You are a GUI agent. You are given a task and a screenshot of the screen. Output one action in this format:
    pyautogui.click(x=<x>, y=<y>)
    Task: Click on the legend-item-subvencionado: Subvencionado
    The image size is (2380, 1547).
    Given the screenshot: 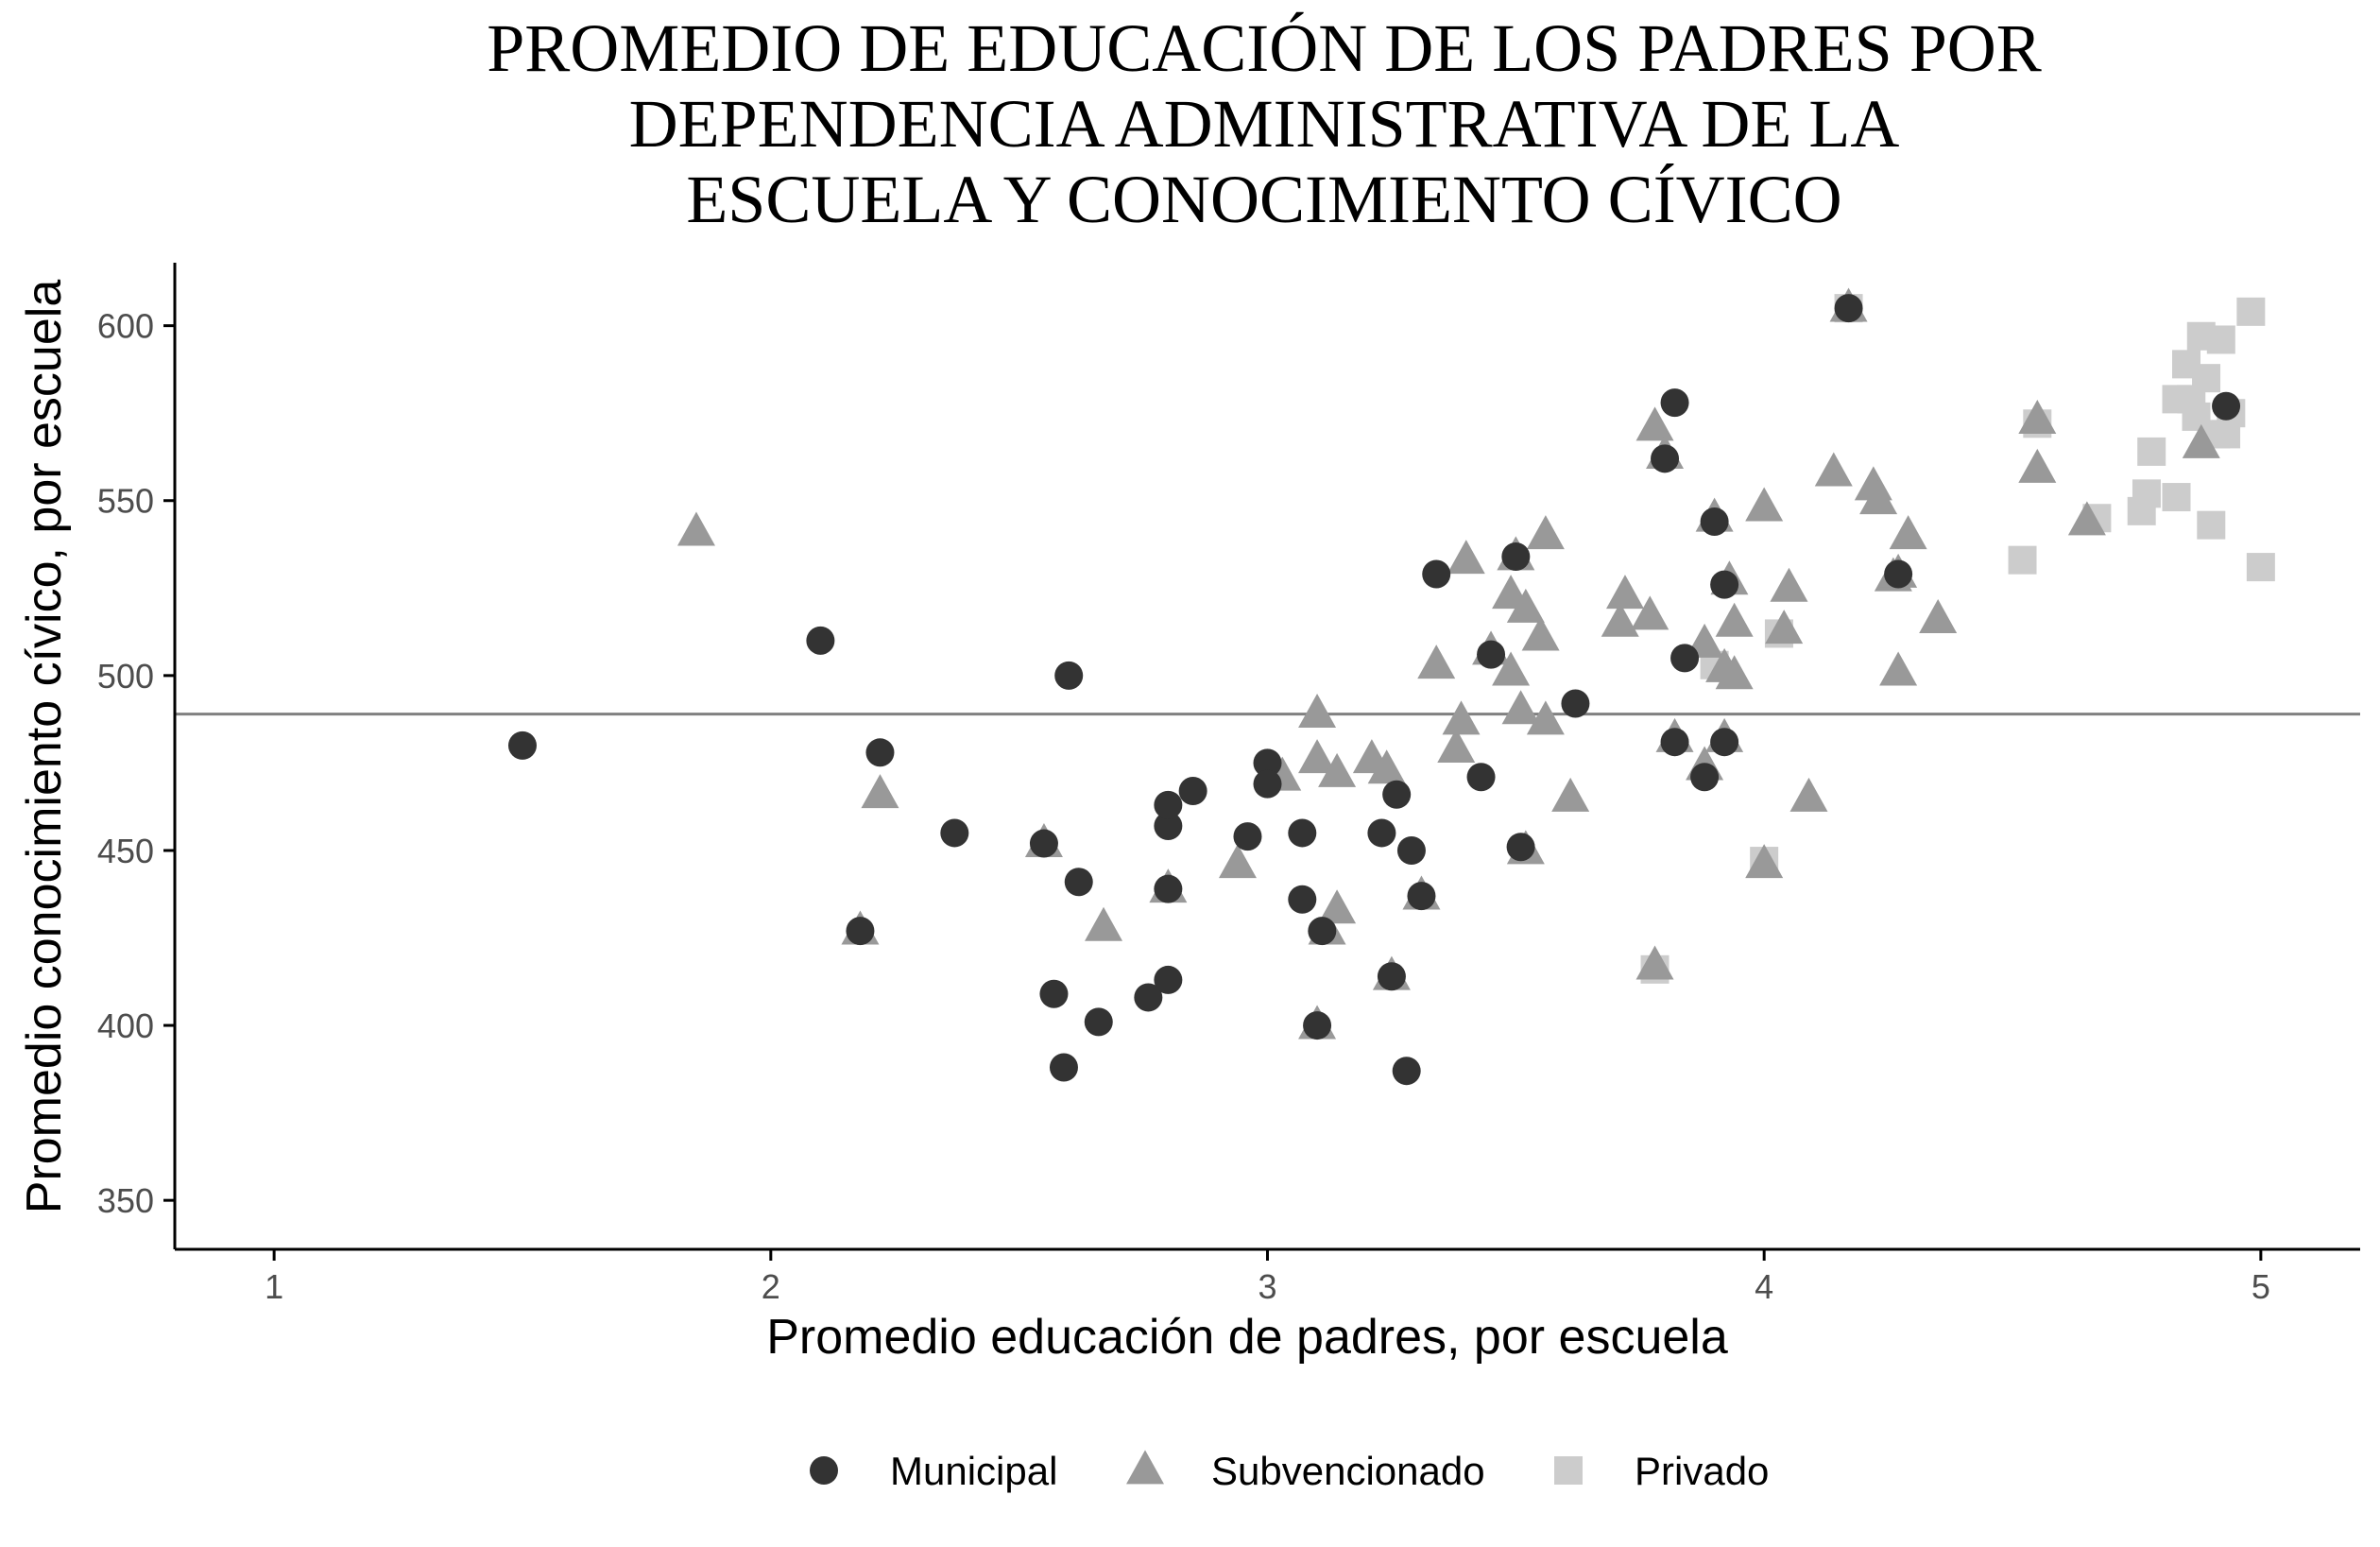 What is the action you would take?
    pyautogui.click(x=1306, y=1471)
    